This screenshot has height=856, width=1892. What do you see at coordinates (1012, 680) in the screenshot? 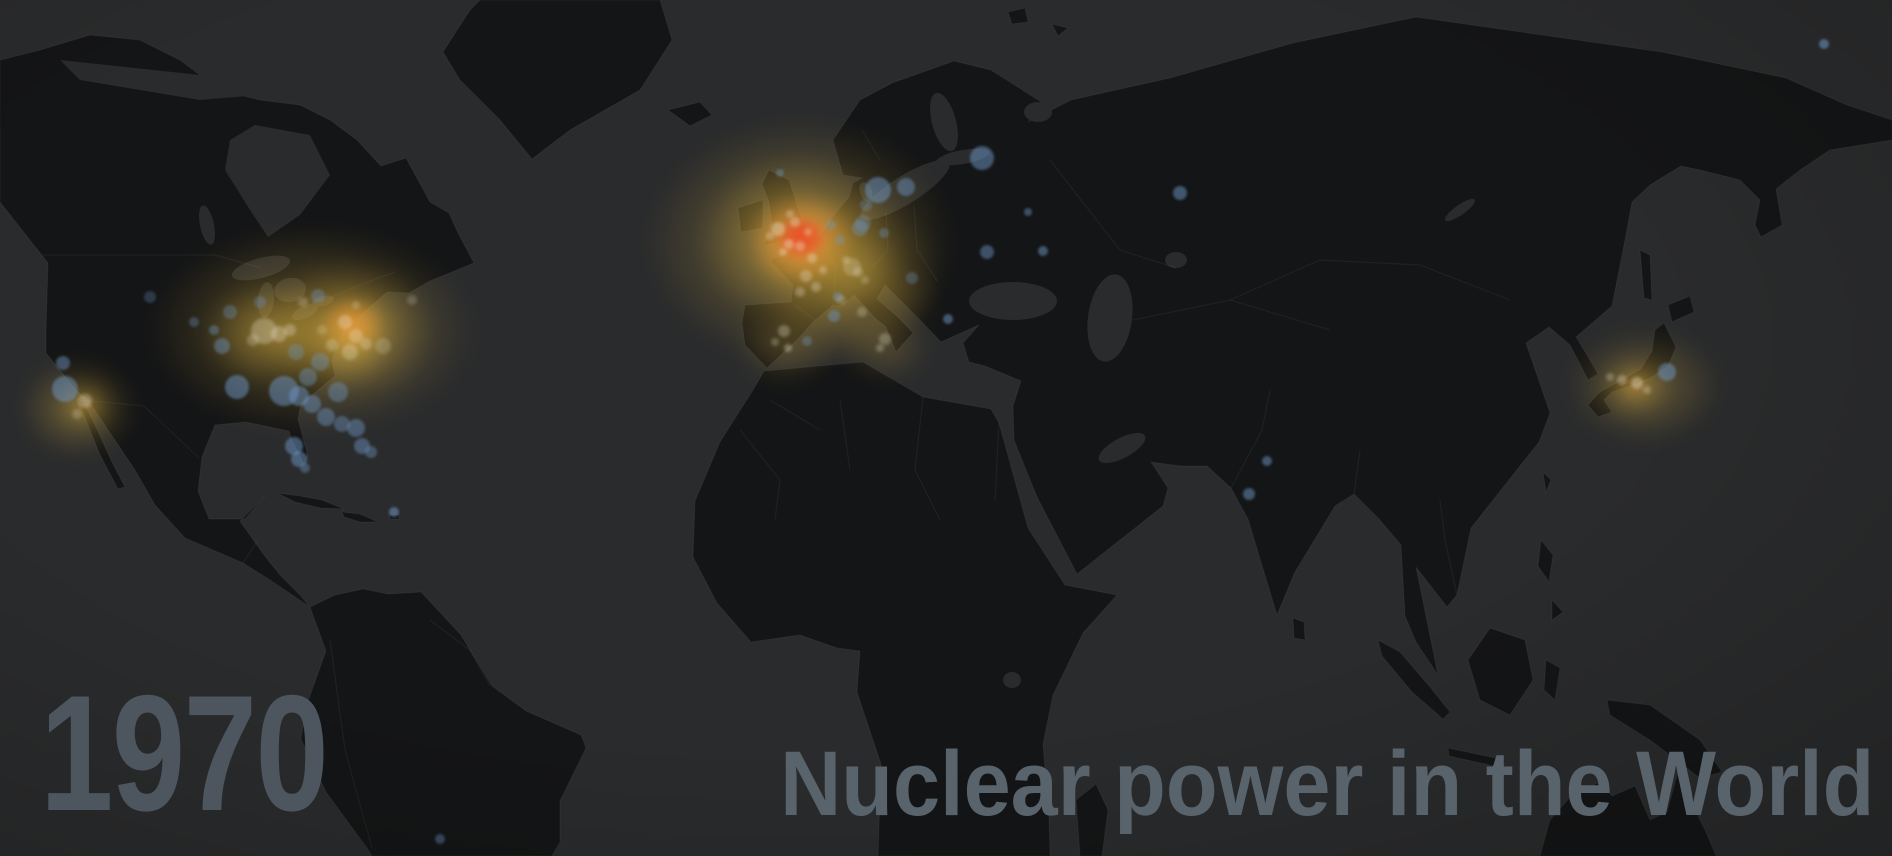
I see `water-lake-victoria` at bounding box center [1012, 680].